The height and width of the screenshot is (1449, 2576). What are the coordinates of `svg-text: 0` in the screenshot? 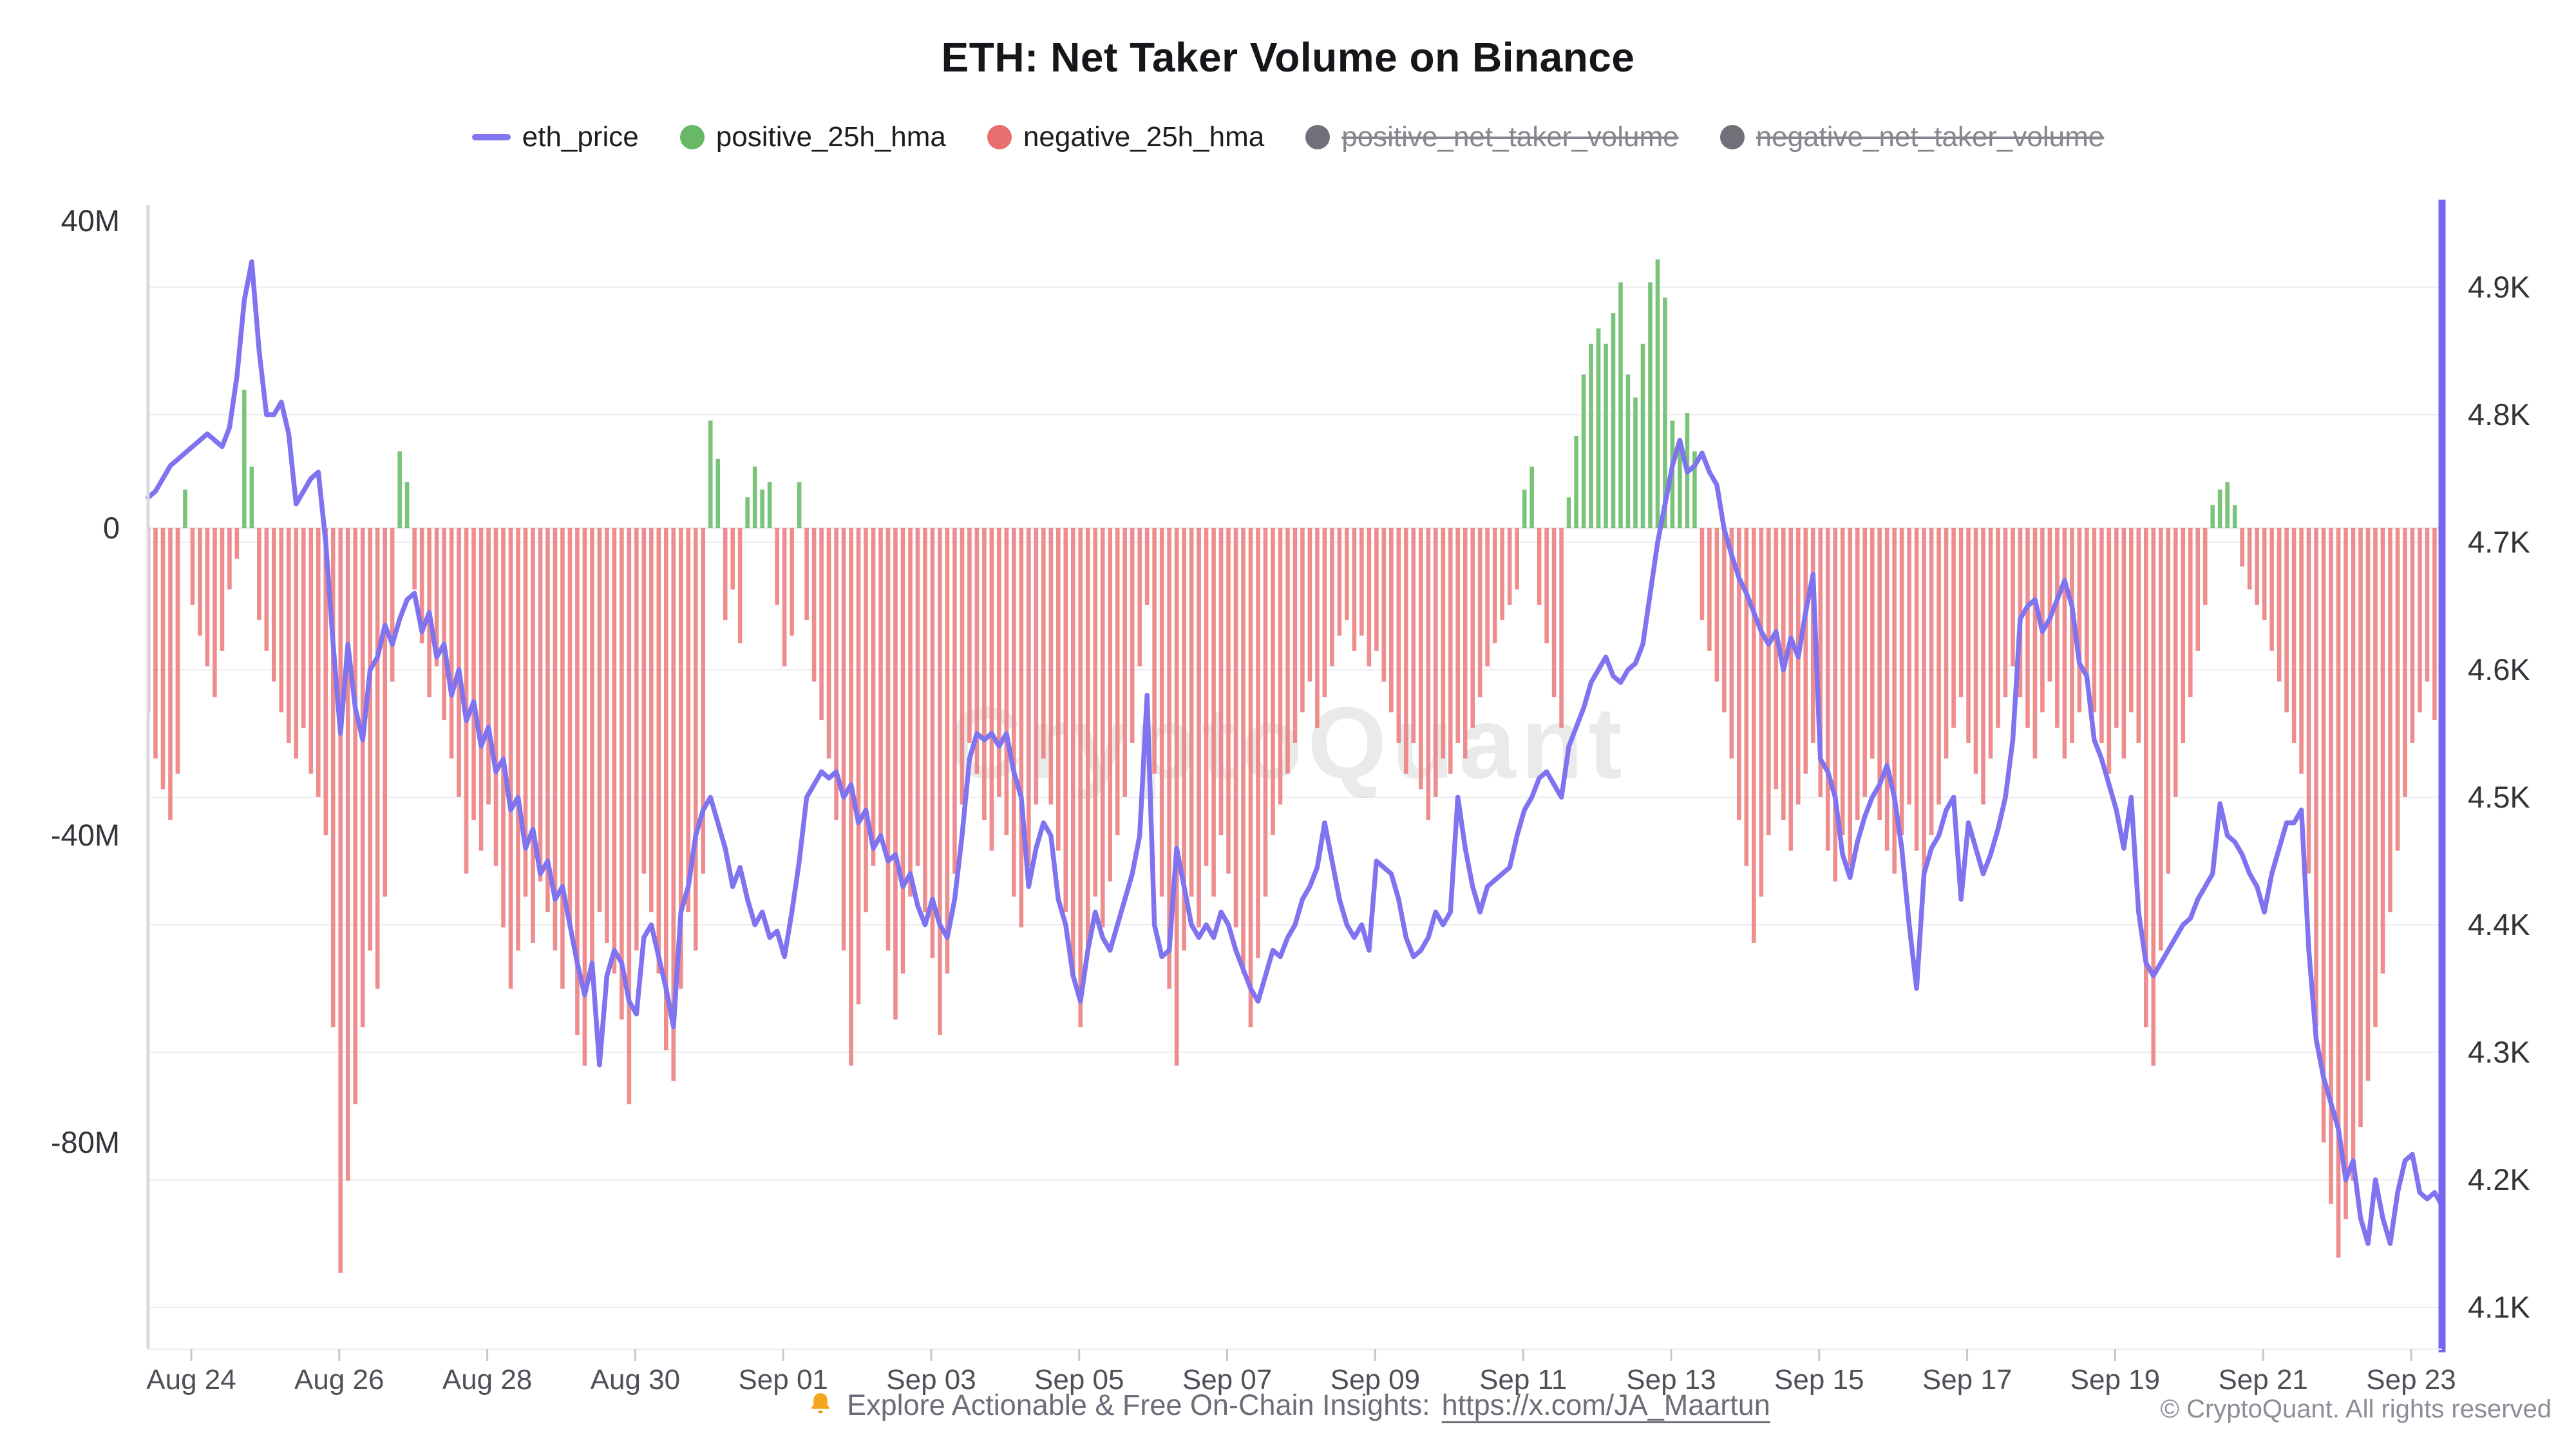 It's located at (112, 528).